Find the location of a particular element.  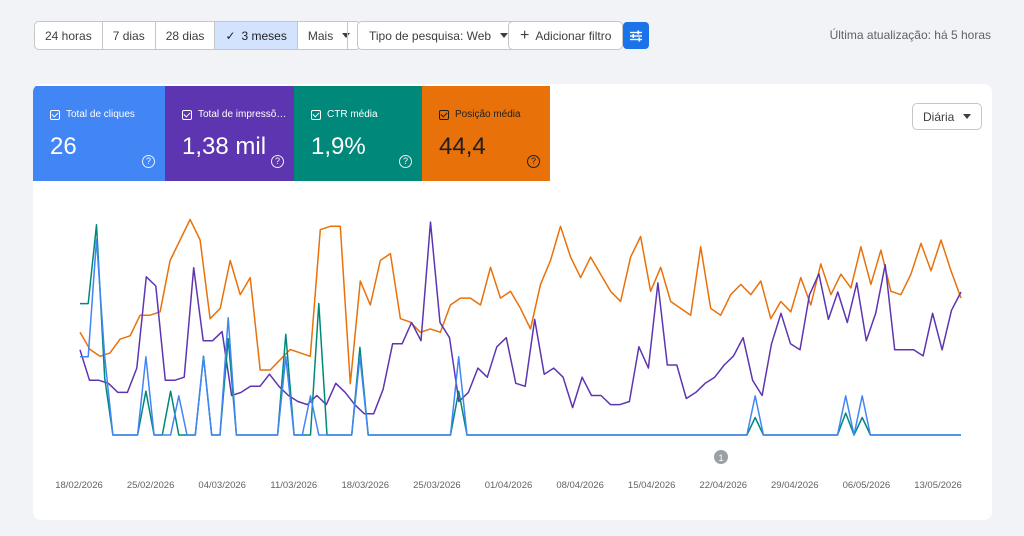

range-label: 28 dias is located at coordinates (185, 35).